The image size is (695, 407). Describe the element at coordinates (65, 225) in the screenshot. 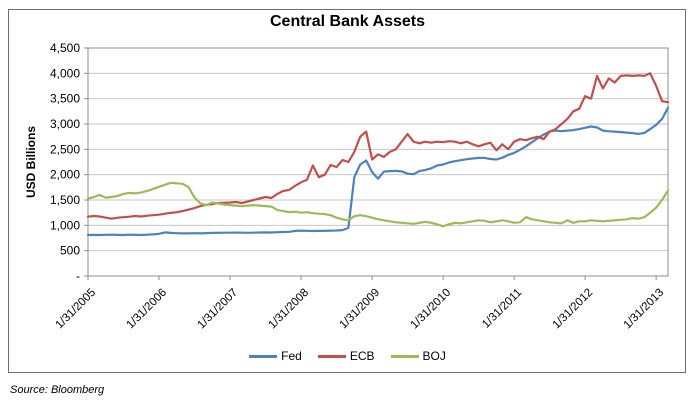

I see `y-tick-label: 1,000` at that location.